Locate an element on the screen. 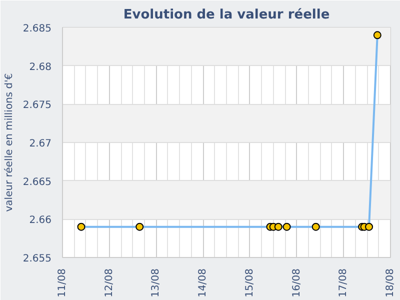 The image size is (400, 300). y-tick-label: 2.67 is located at coordinates (40, 144).